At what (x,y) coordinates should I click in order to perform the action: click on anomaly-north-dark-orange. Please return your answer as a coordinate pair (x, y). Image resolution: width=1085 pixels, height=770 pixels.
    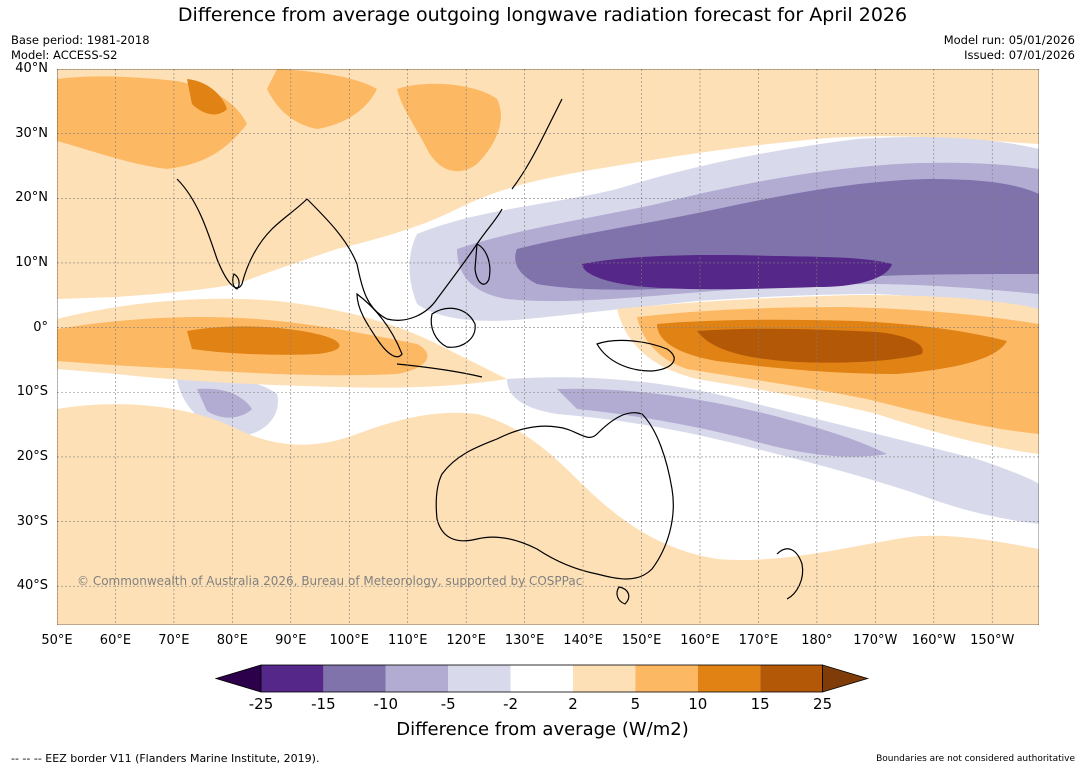
    Looking at the image, I should click on (207, 97).